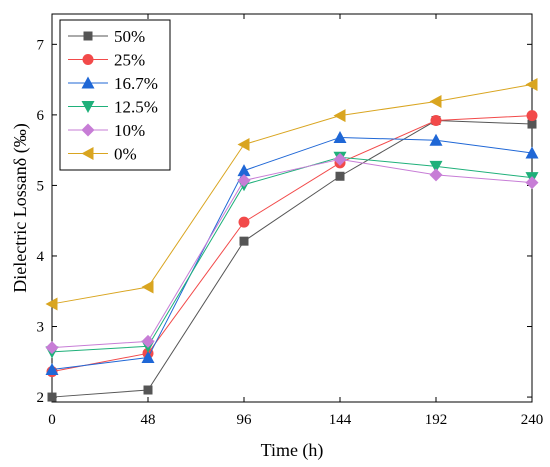 The width and height of the screenshot is (550, 467). Describe the element at coordinates (102, 154) in the screenshot. I see `legend-item-5: 0%` at that location.